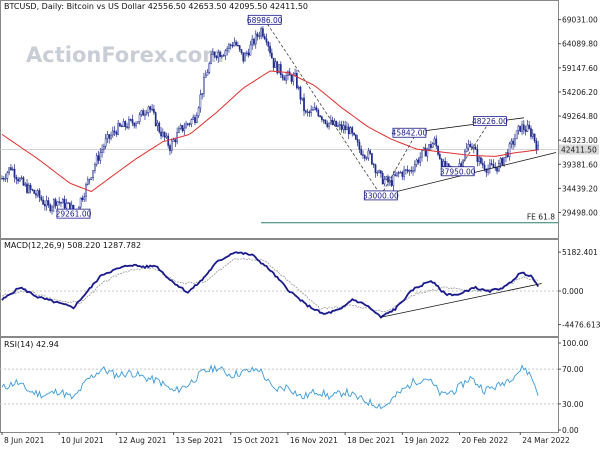  What do you see at coordinates (398, 164) in the screenshot?
I see `dashed-trendline` at bounding box center [398, 164].